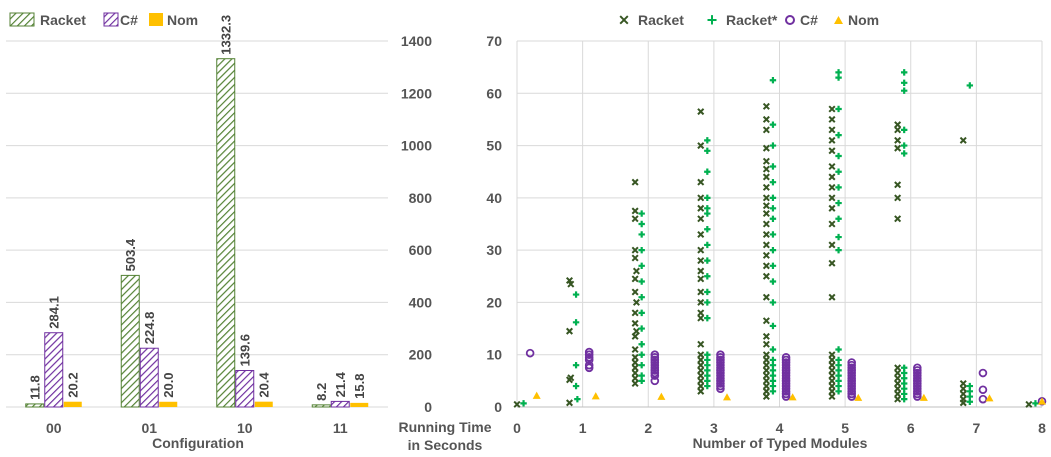 Image resolution: width=1051 pixels, height=457 pixels. What do you see at coordinates (182, 20) in the screenshot?
I see `legend-label-nom: Nom` at bounding box center [182, 20].